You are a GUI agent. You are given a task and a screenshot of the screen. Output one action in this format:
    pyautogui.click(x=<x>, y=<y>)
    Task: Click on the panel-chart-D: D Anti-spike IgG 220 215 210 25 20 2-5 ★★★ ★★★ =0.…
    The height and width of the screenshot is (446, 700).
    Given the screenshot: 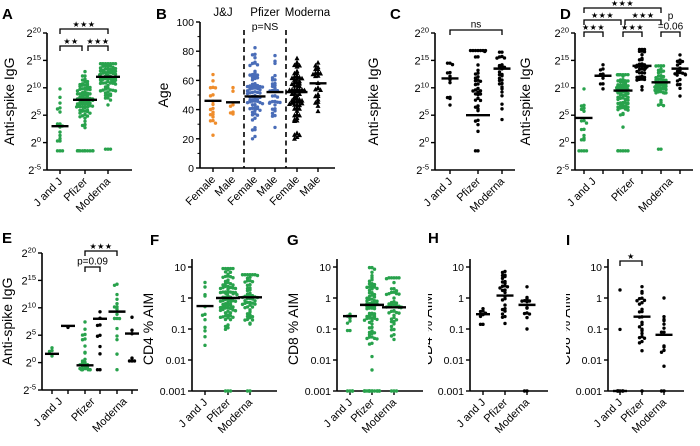 What is the action you would take?
    pyautogui.click(x=605, y=107)
    